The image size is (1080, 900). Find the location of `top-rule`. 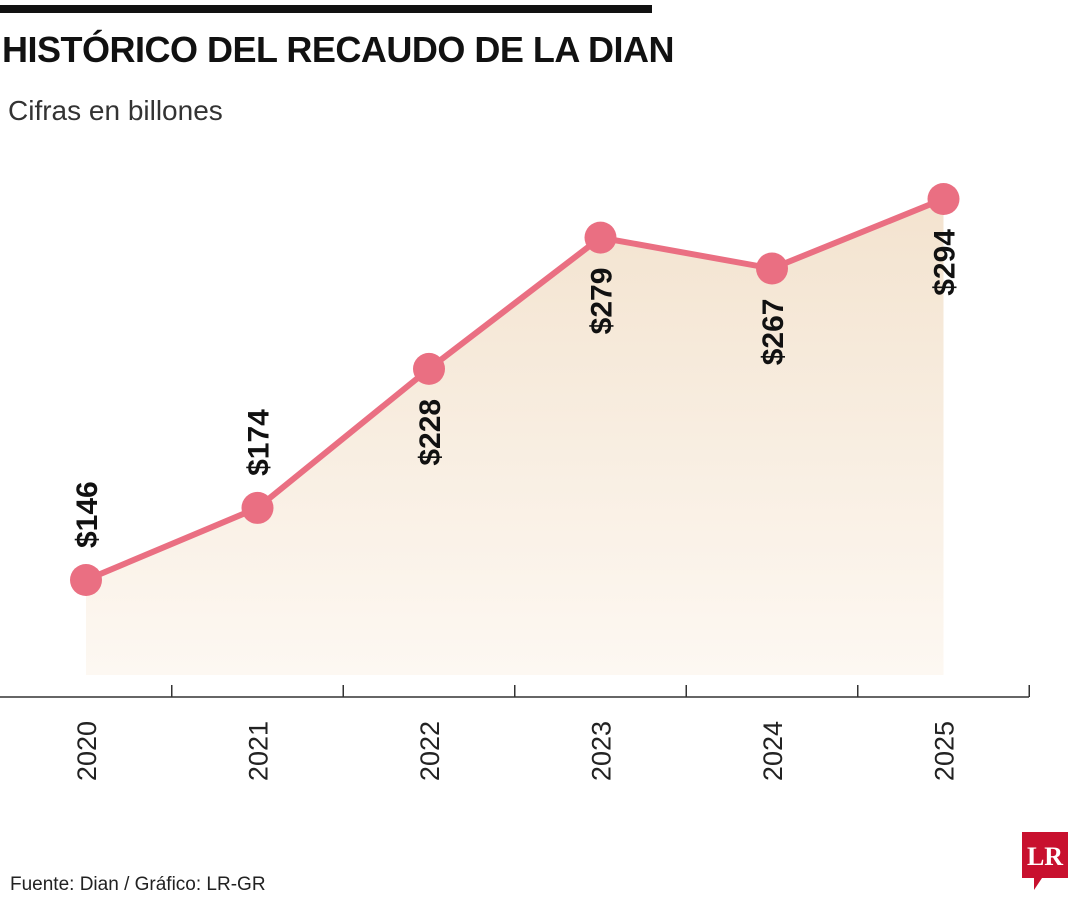

top-rule is located at coordinates (326, 9).